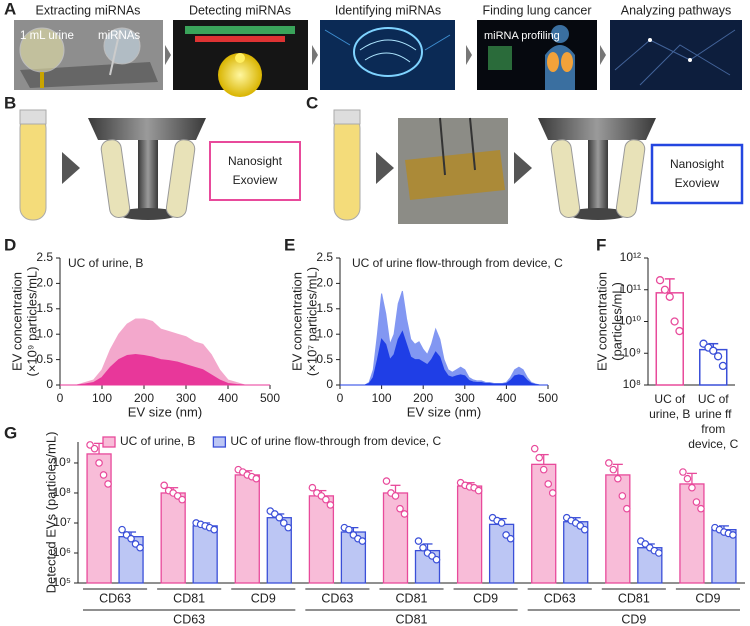  Describe the element at coordinates (676, 10) in the screenshot. I see `step-title: Analyzing pathways` at that location.